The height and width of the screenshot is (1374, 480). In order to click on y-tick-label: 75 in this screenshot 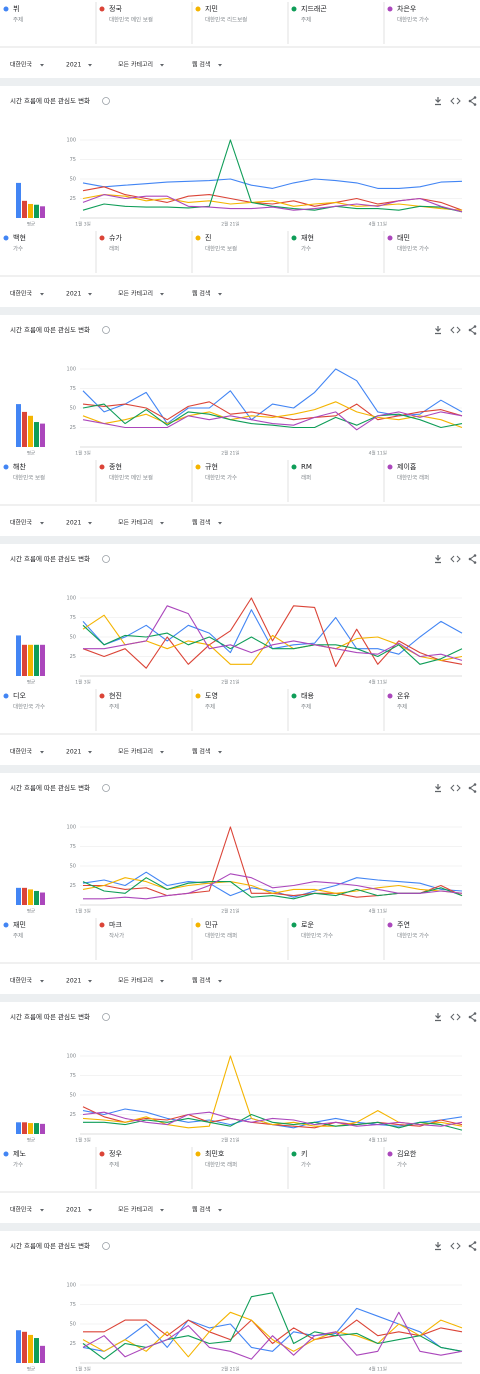, I will do `click(73, 1305)`.